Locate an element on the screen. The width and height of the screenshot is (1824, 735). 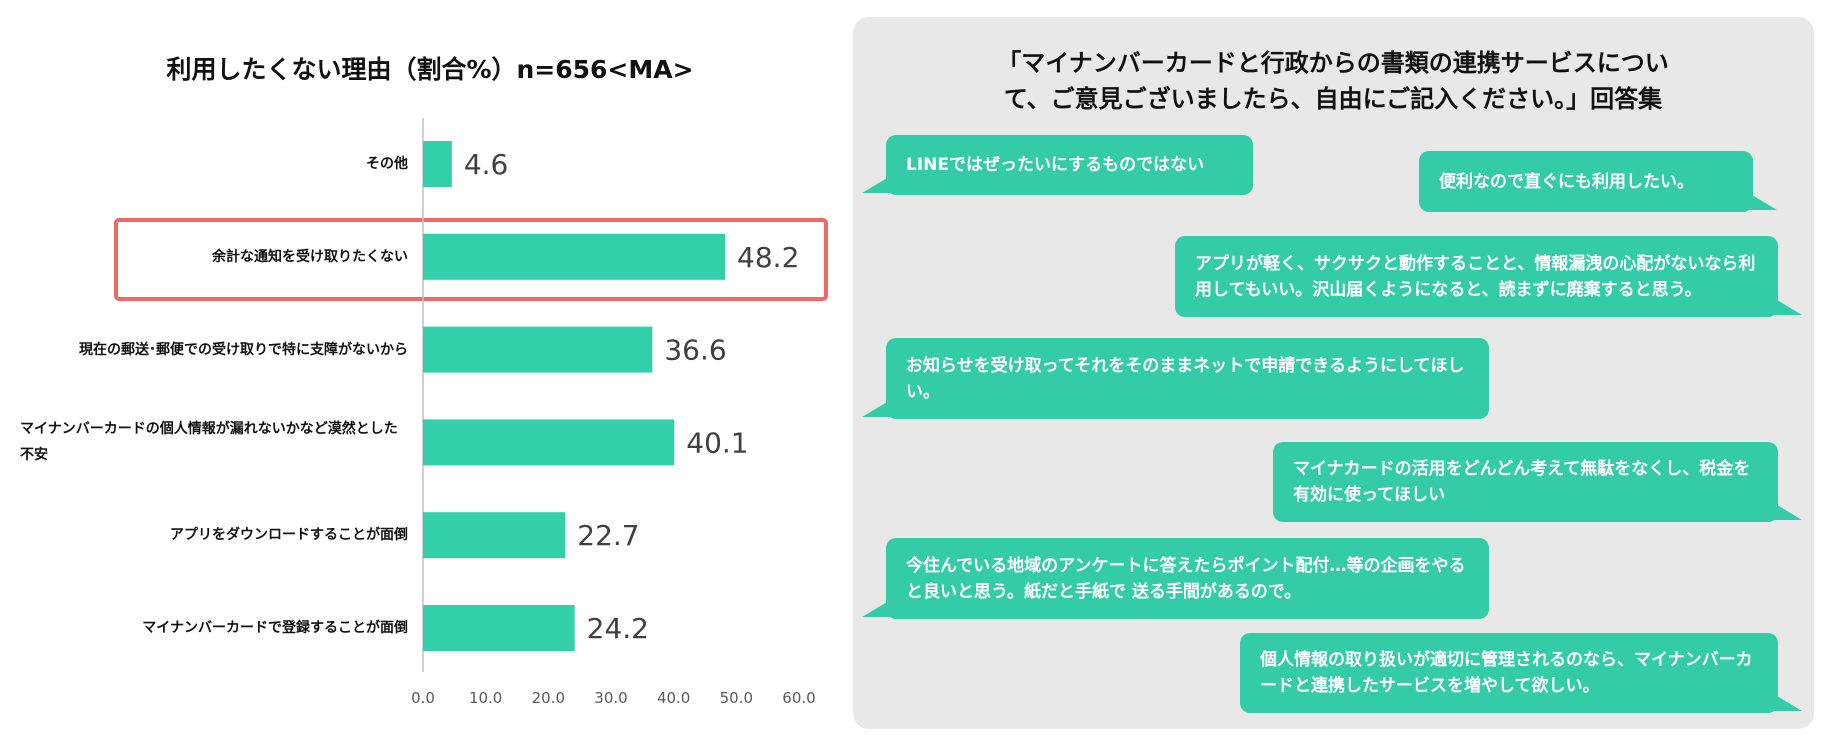
category-label: マイナンバーカードの個人情報が漏れないかなど漠然とした不安 is located at coordinates (214, 442).